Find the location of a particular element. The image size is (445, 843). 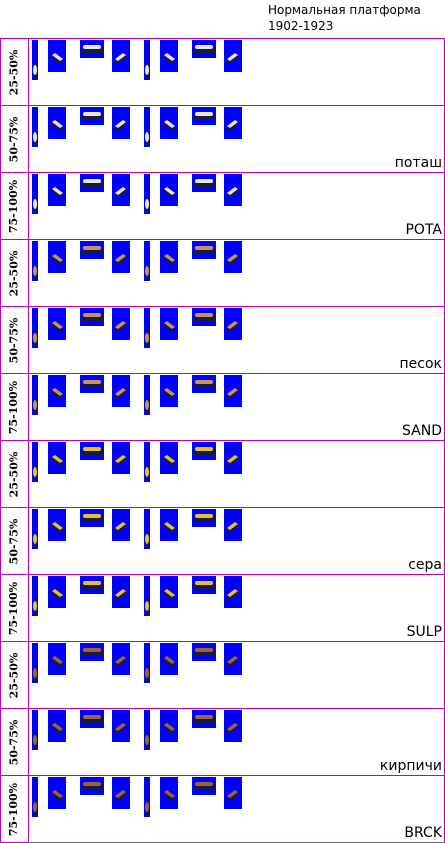

sheet-row: 75-100% BRCK is located at coordinates (222, 809).